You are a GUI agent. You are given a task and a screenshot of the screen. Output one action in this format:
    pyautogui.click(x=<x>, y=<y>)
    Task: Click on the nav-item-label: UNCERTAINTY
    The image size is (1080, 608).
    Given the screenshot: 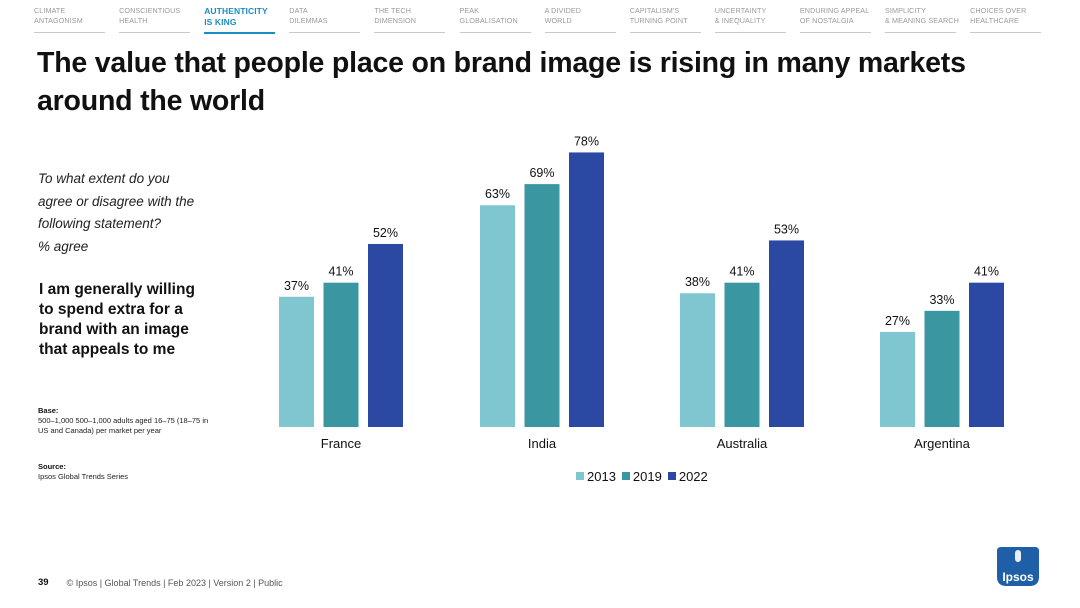 What is the action you would take?
    pyautogui.click(x=740, y=10)
    